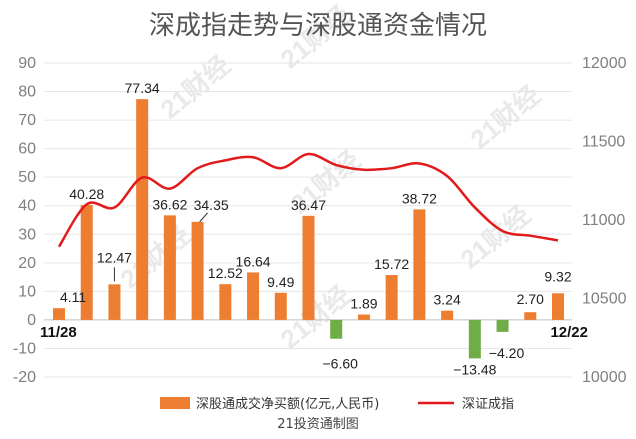 This screenshot has height=439, width=636. Describe the element at coordinates (24, 220) in the screenshot. I see `left-axis: -20 -10 0 10 20 30 40 50 60 70 80 90` at that location.